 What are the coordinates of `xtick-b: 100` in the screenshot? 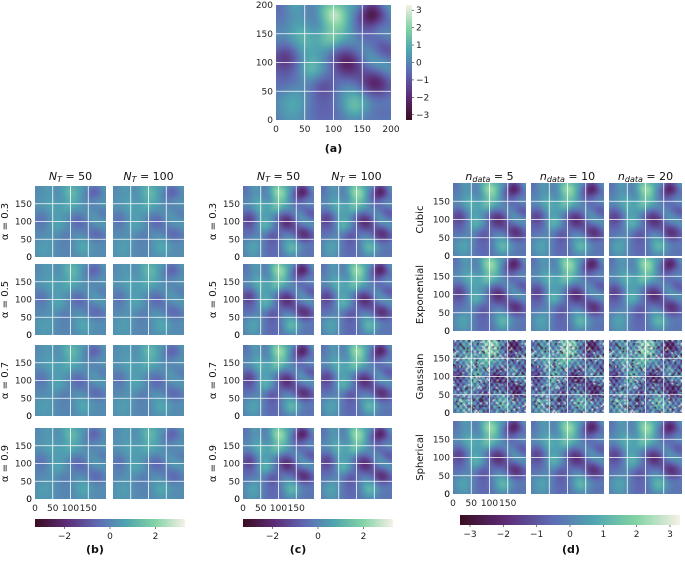 It's located at (70, 509).